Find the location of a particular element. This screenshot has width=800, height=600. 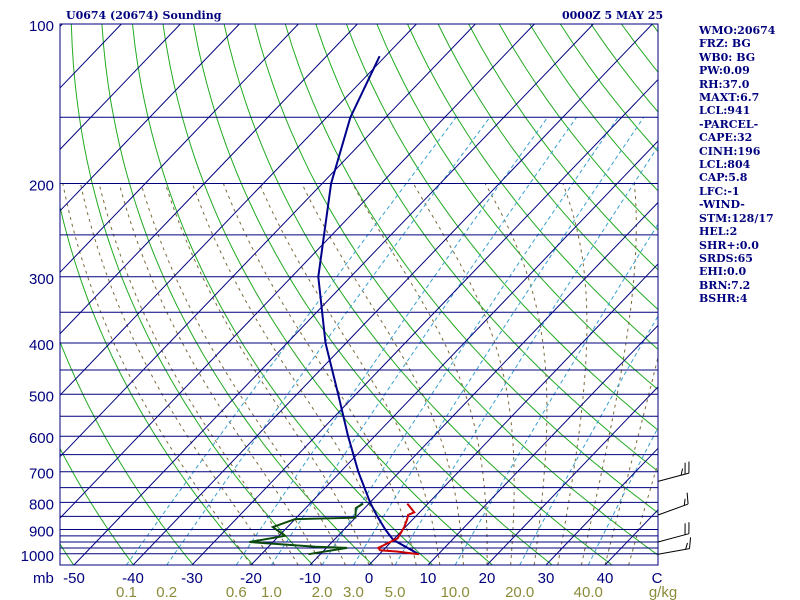

index-line: SRDS:65 is located at coordinates (726, 258).